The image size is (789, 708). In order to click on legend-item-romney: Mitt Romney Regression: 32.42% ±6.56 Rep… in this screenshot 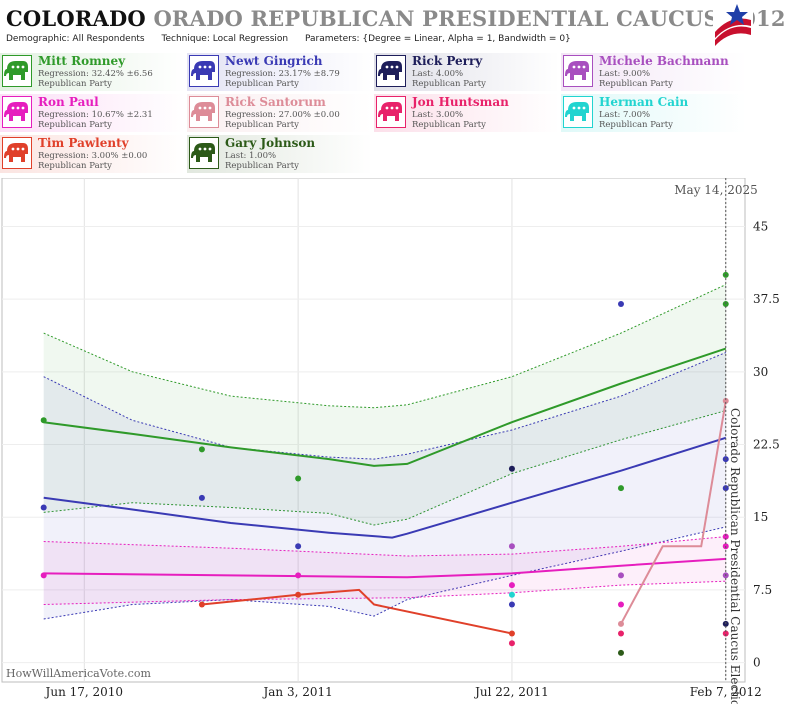, I will do `click(93, 72)`.